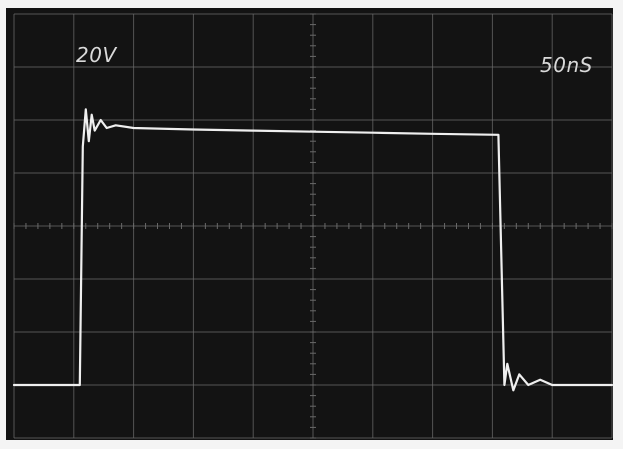 The image size is (623, 449). I want to click on time-per-div-label: 50nS, so click(566, 65).